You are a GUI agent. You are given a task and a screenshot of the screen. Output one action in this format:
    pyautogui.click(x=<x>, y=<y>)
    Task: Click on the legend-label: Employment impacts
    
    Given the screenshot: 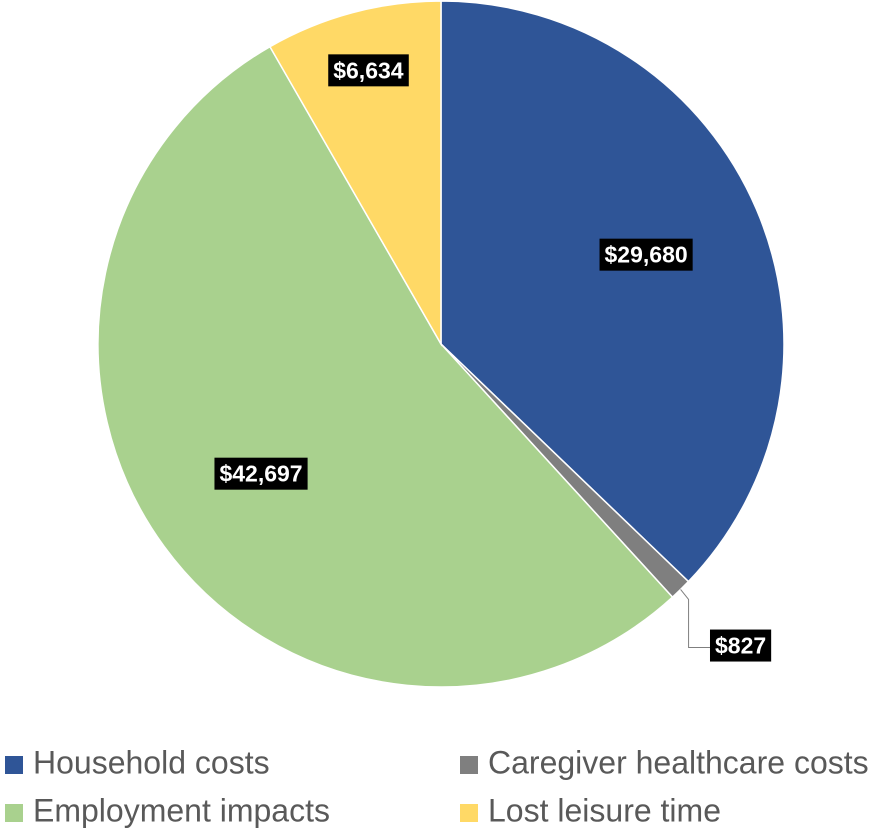 What is the action you would take?
    pyautogui.click(x=181, y=810)
    